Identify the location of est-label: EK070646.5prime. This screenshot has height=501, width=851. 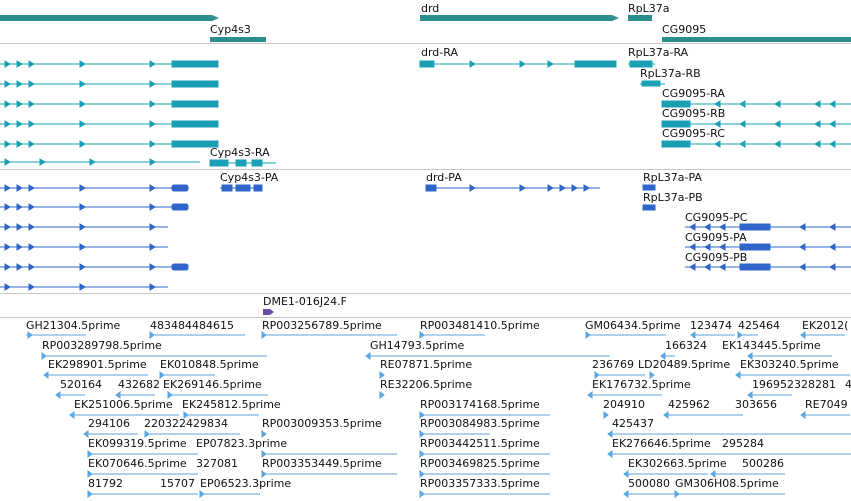
(137, 463).